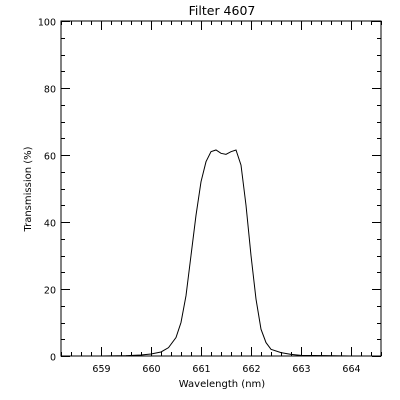  I want to click on chart-title: Filter 4607, so click(222, 10).